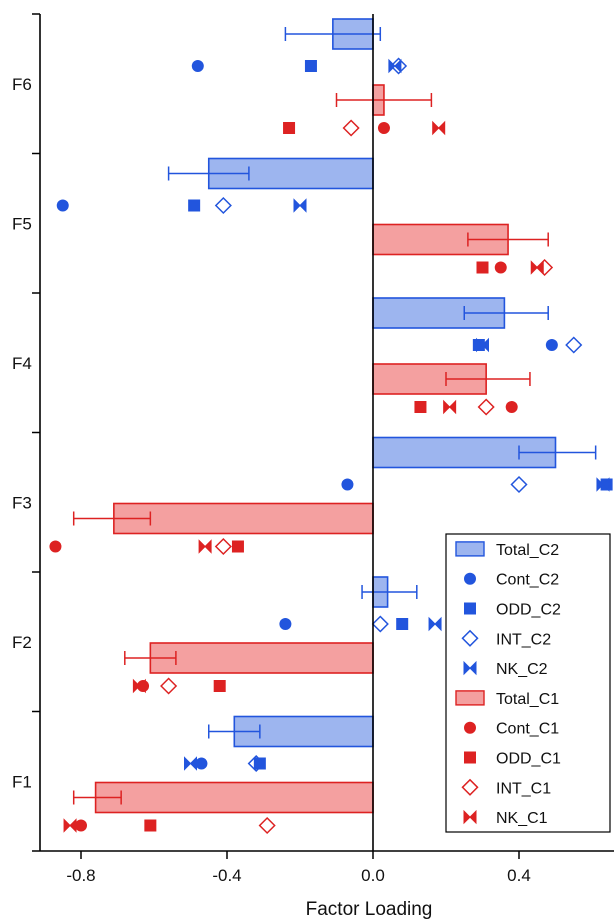 The height and width of the screenshot is (923, 614). I want to click on x-tick-label: -0.4, so click(226, 875).